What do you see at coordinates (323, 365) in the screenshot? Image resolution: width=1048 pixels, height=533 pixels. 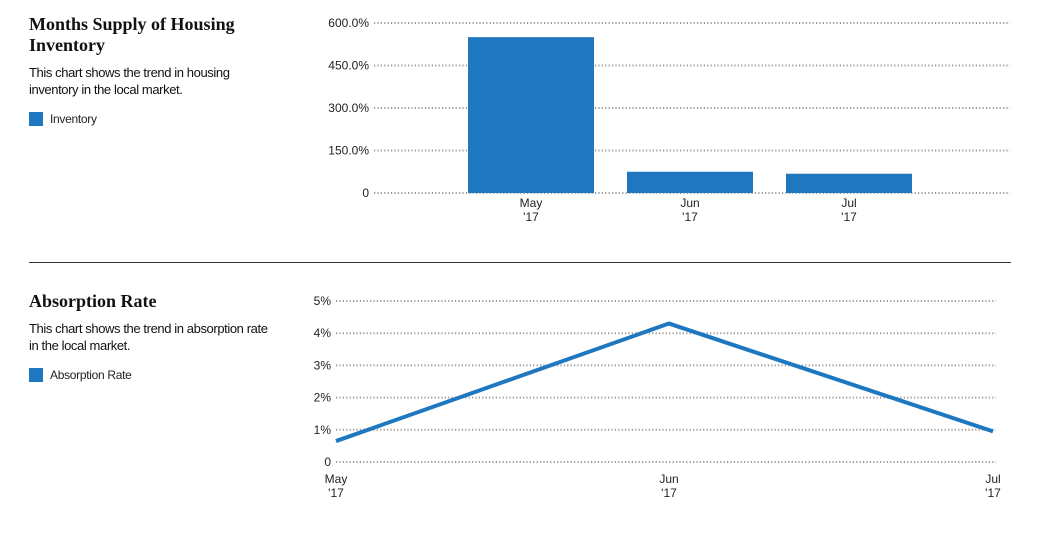 I see `absorption-ytick-label: 3%` at bounding box center [323, 365].